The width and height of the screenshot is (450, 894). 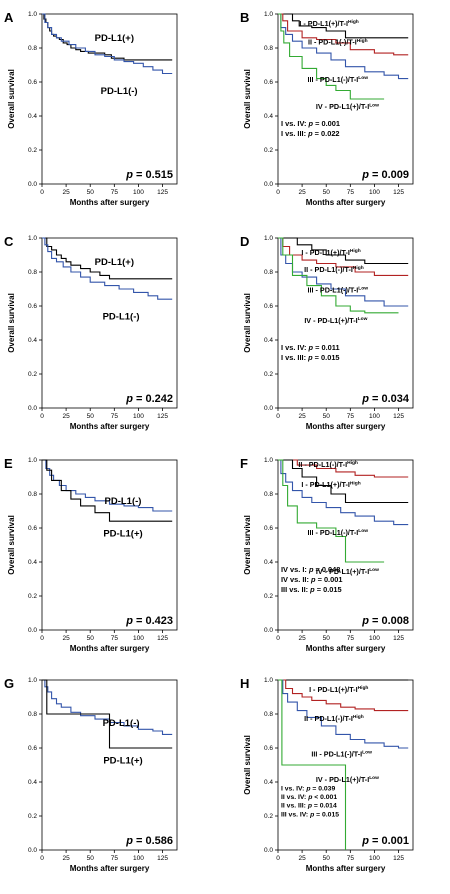 I want to click on x-tick-label-f-1: 25, so click(x=302, y=638).